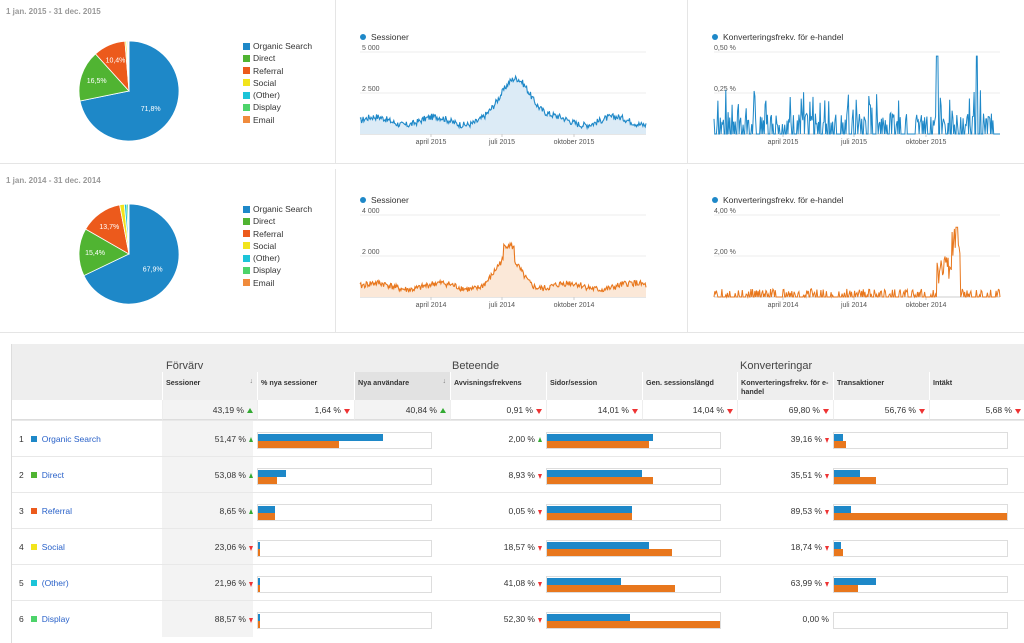 The width and height of the screenshot is (1024, 643). Describe the element at coordinates (498, 386) in the screenshot. I see `column-header: Avvisningsfrekvens` at that location.